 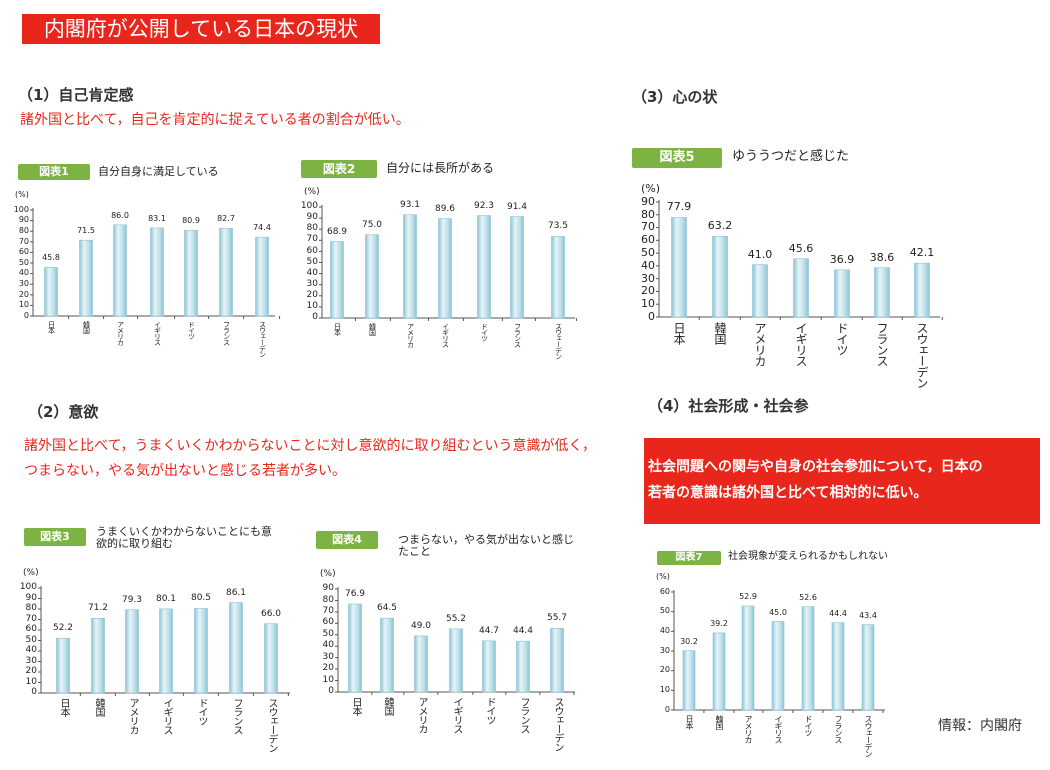 What do you see at coordinates (882, 257) in the screenshot?
I see `data-label: 38.6` at bounding box center [882, 257].